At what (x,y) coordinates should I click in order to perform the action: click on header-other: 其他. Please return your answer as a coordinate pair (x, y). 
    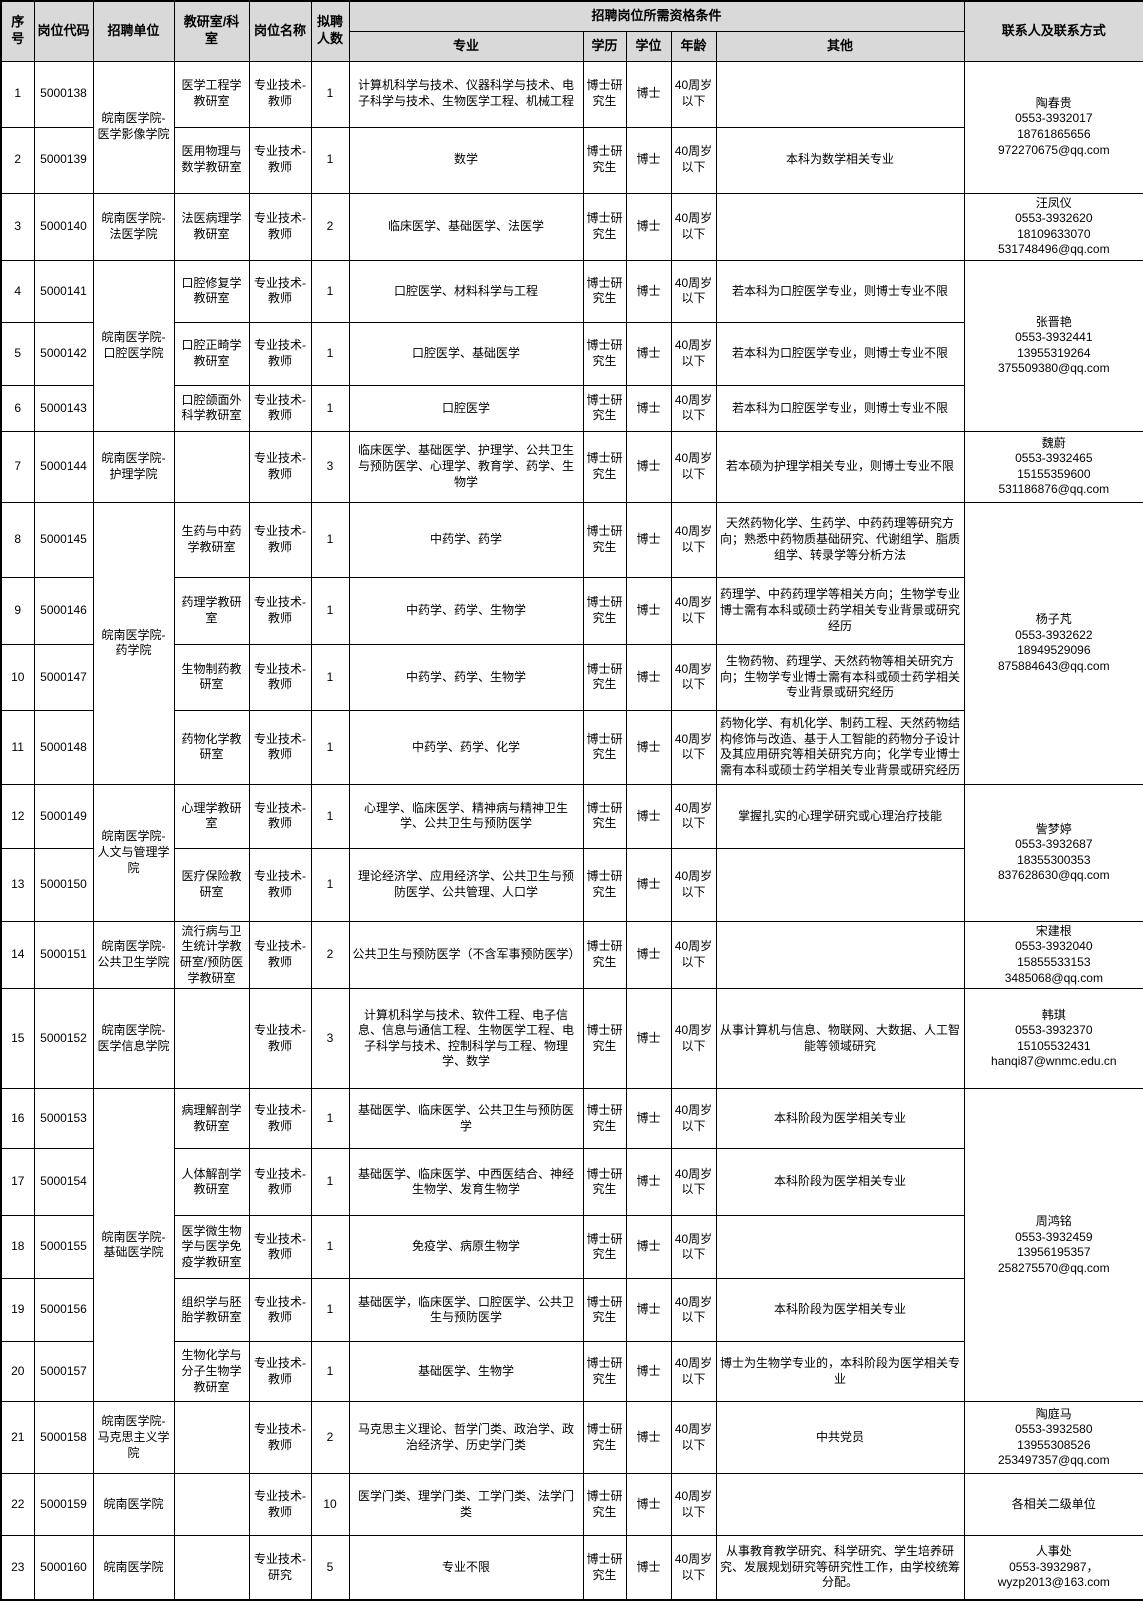
    Looking at the image, I should click on (840, 46).